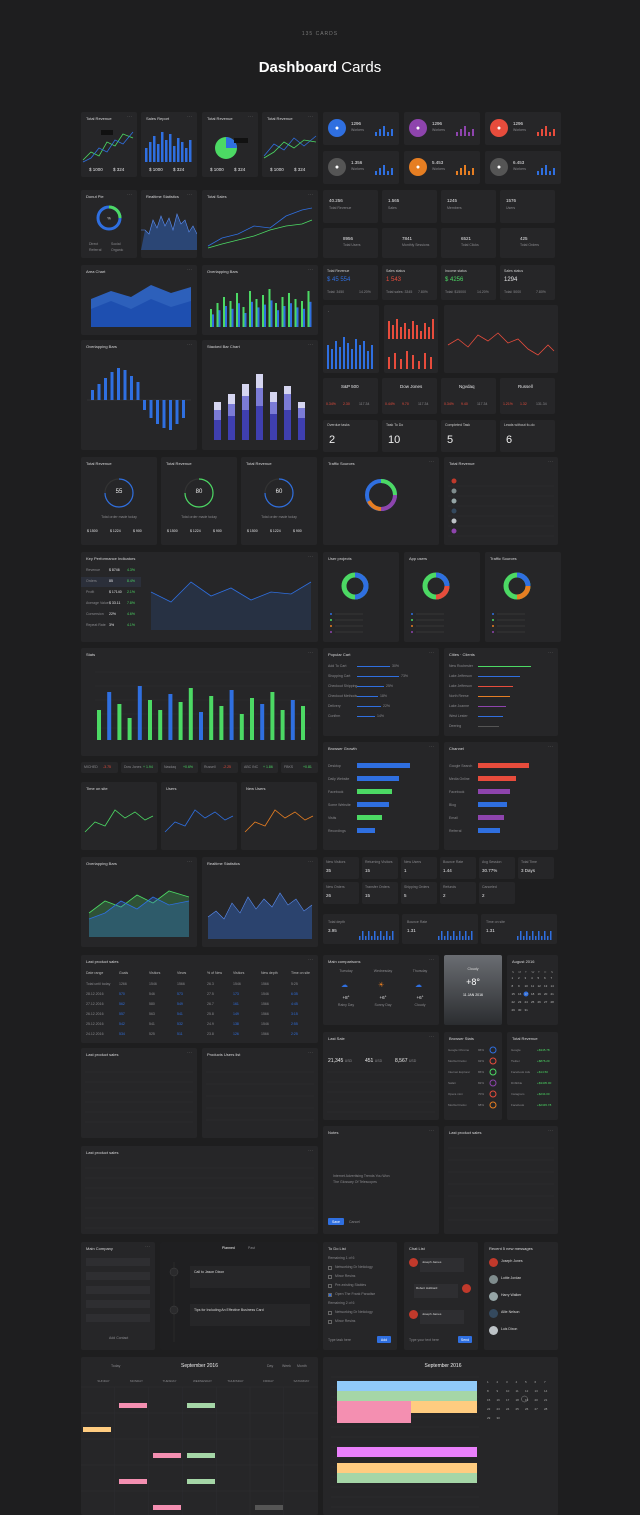 This screenshot has height=1515, width=640. What do you see at coordinates (210, 994) in the screenshot?
I see `table-cell: 27.5` at bounding box center [210, 994].